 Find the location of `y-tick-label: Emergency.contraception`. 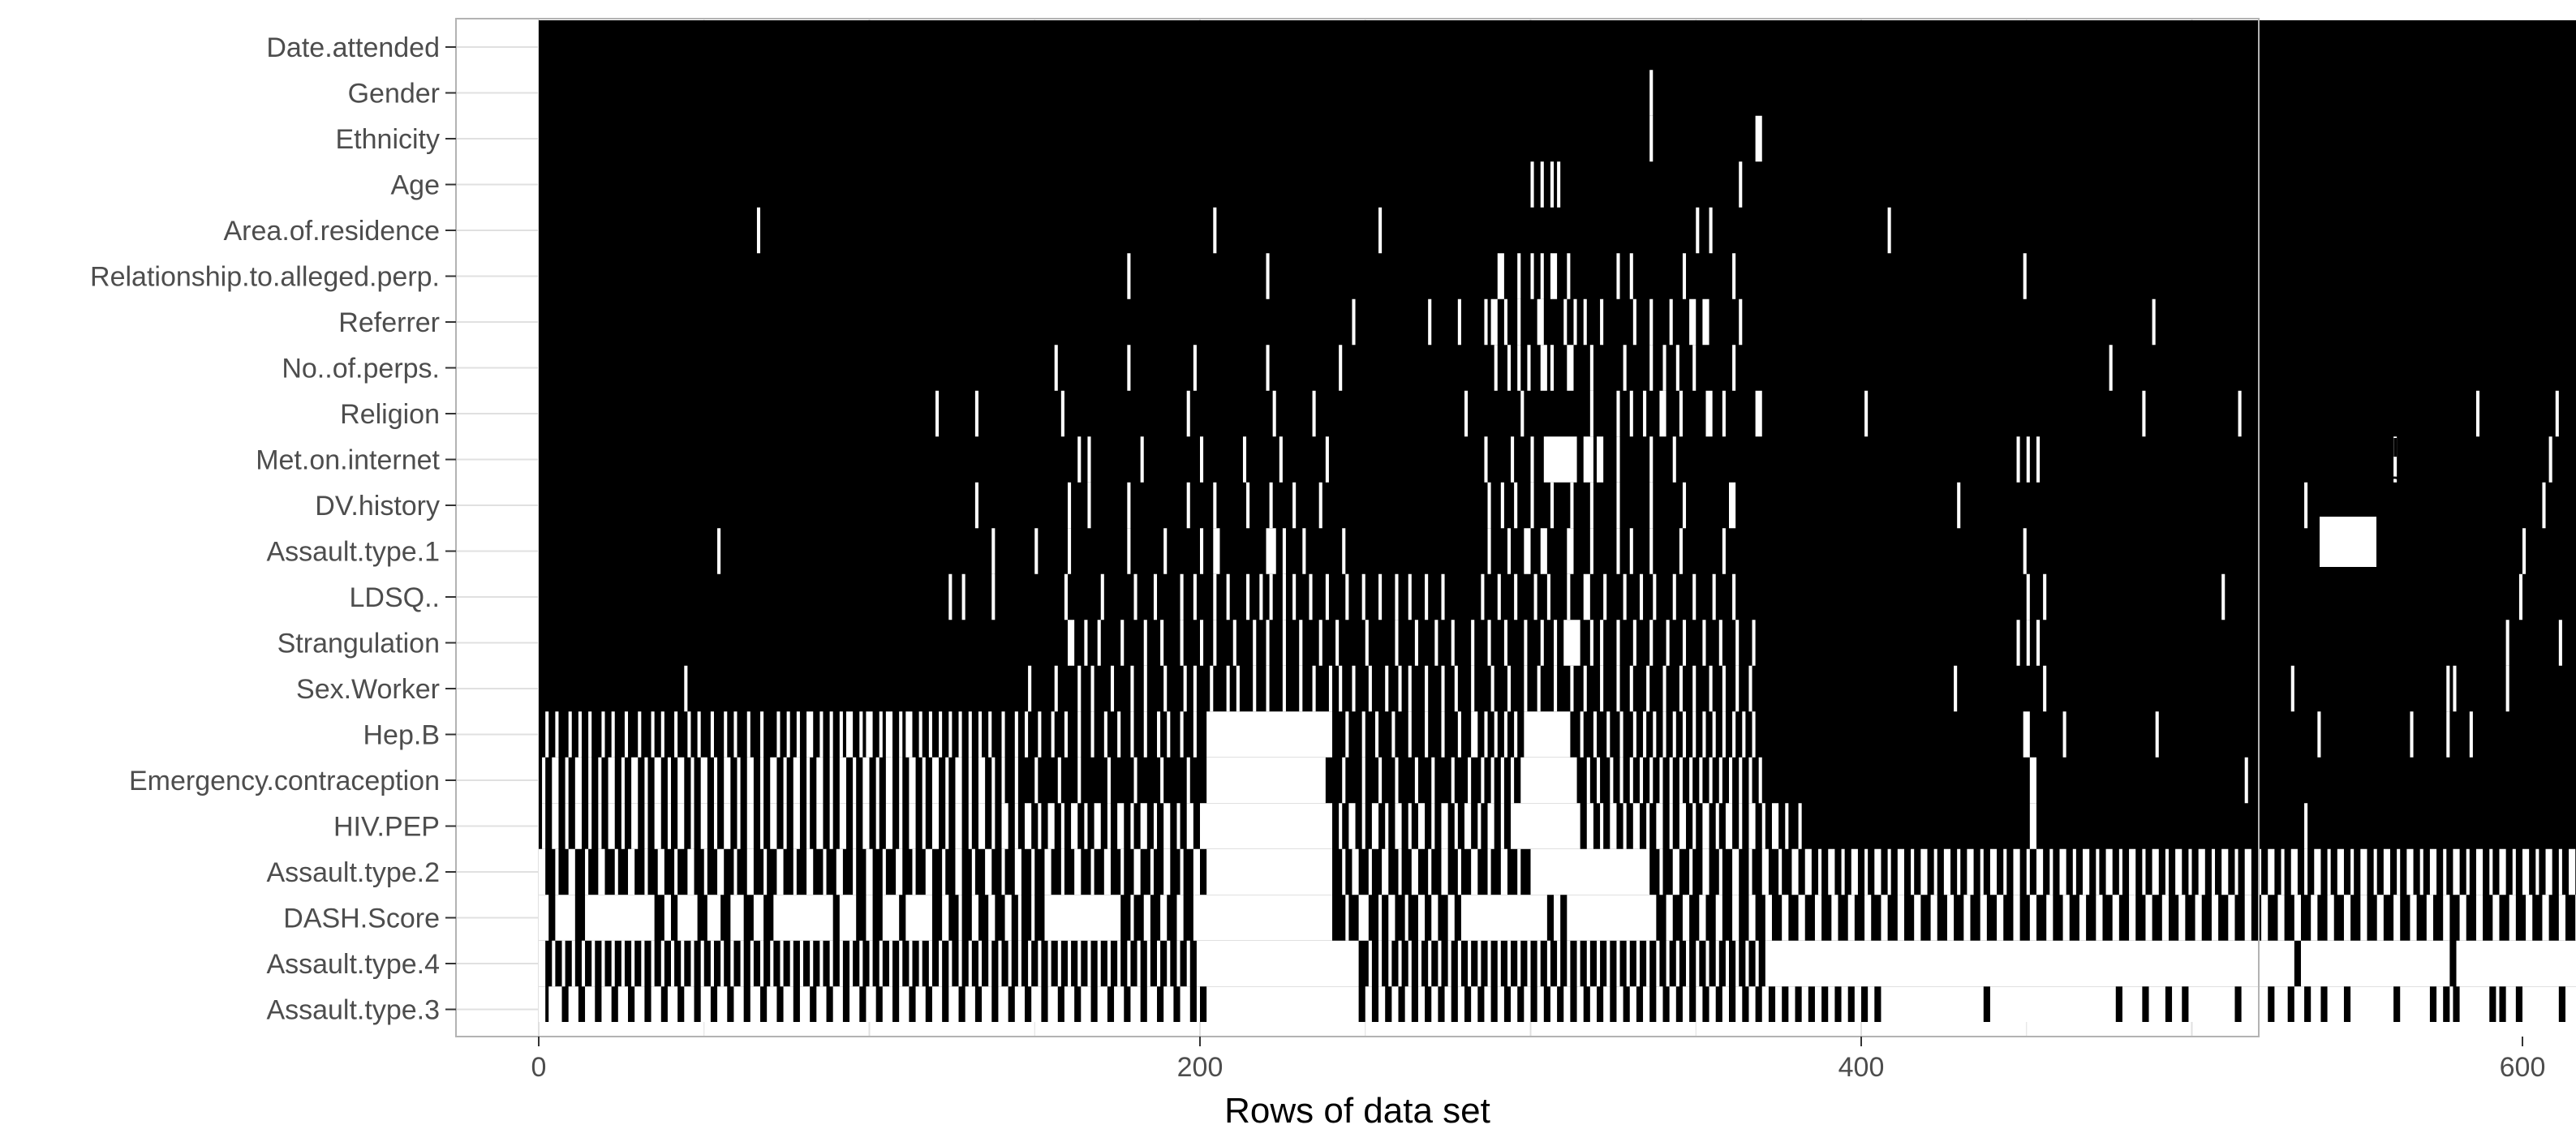

y-tick-label: Emergency.contraception is located at coordinates (284, 781).